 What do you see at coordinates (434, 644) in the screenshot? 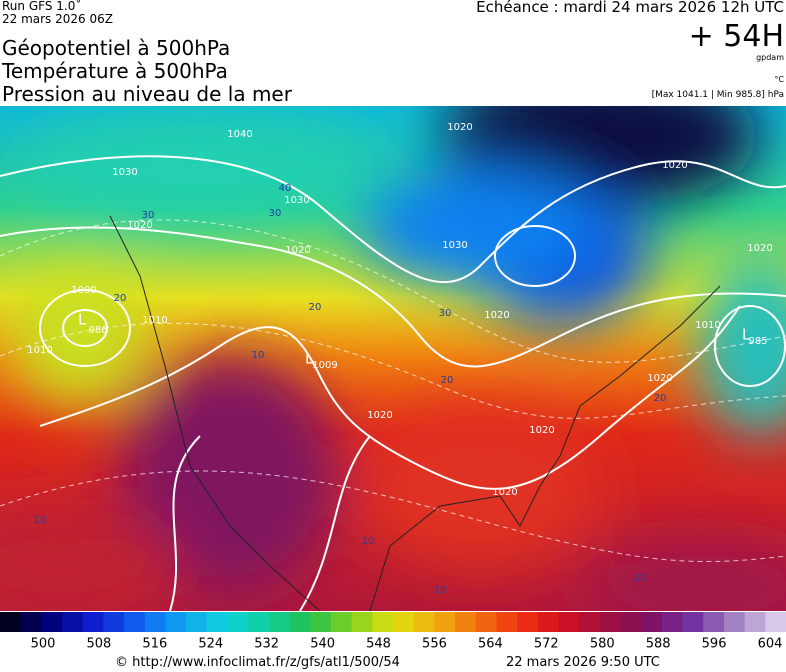
I see `color-scale-label: 556` at bounding box center [434, 644].